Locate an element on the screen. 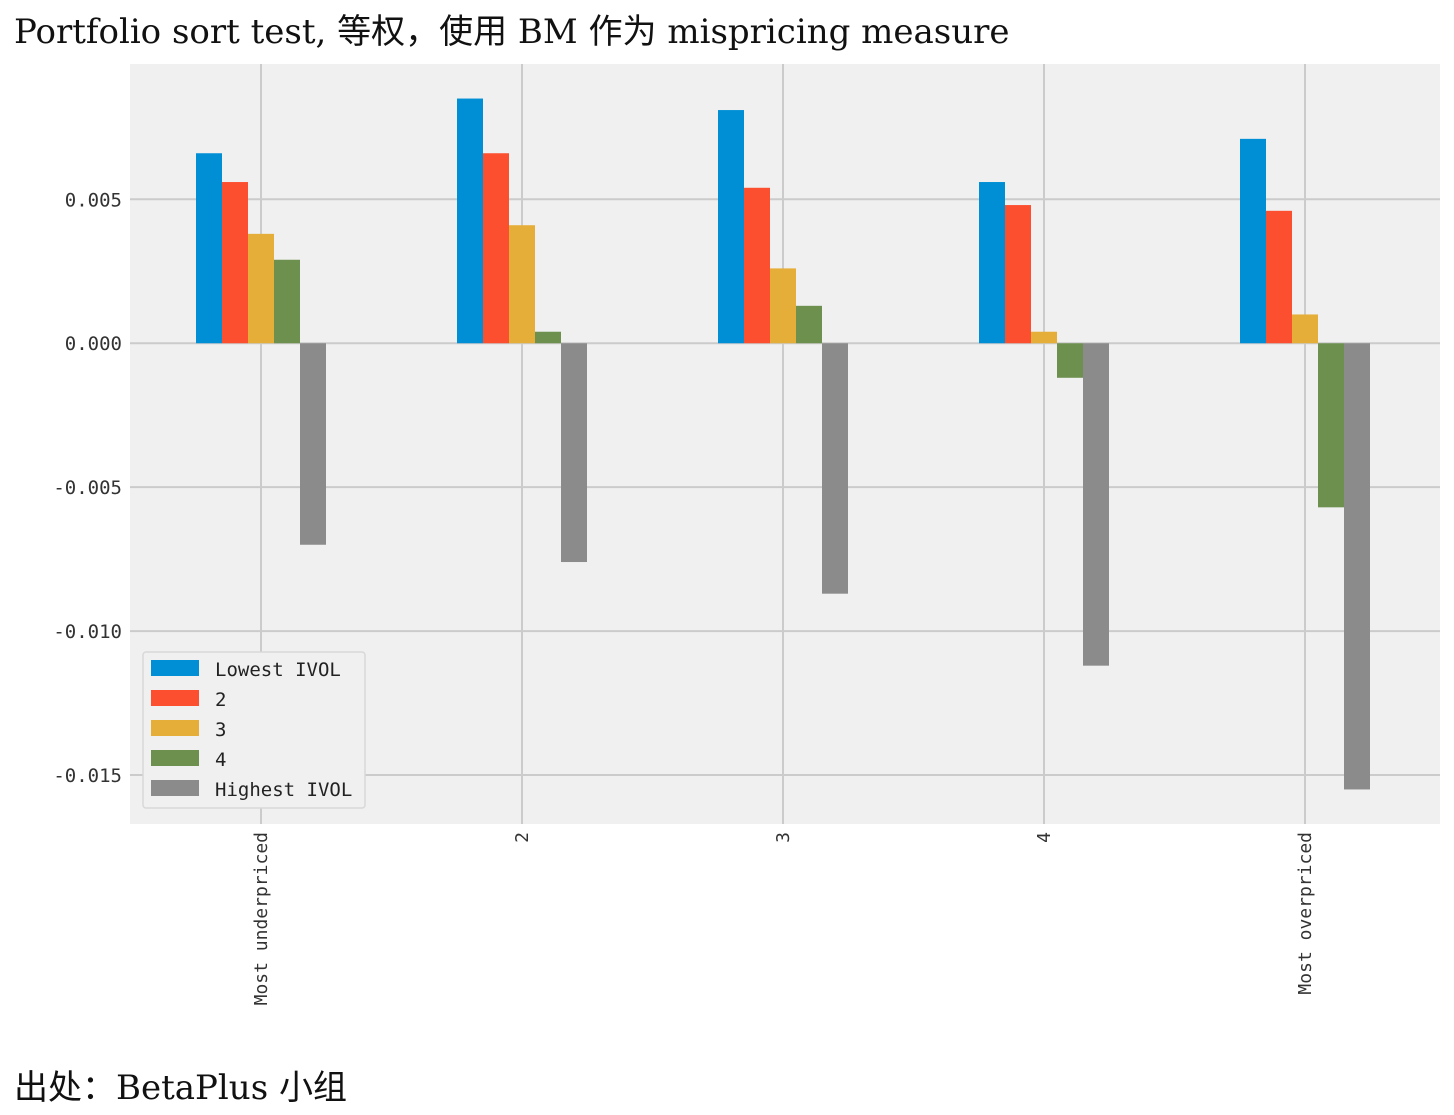 This screenshot has height=1115, width=1454. x-tick-label: 4 is located at coordinates (1044, 837).